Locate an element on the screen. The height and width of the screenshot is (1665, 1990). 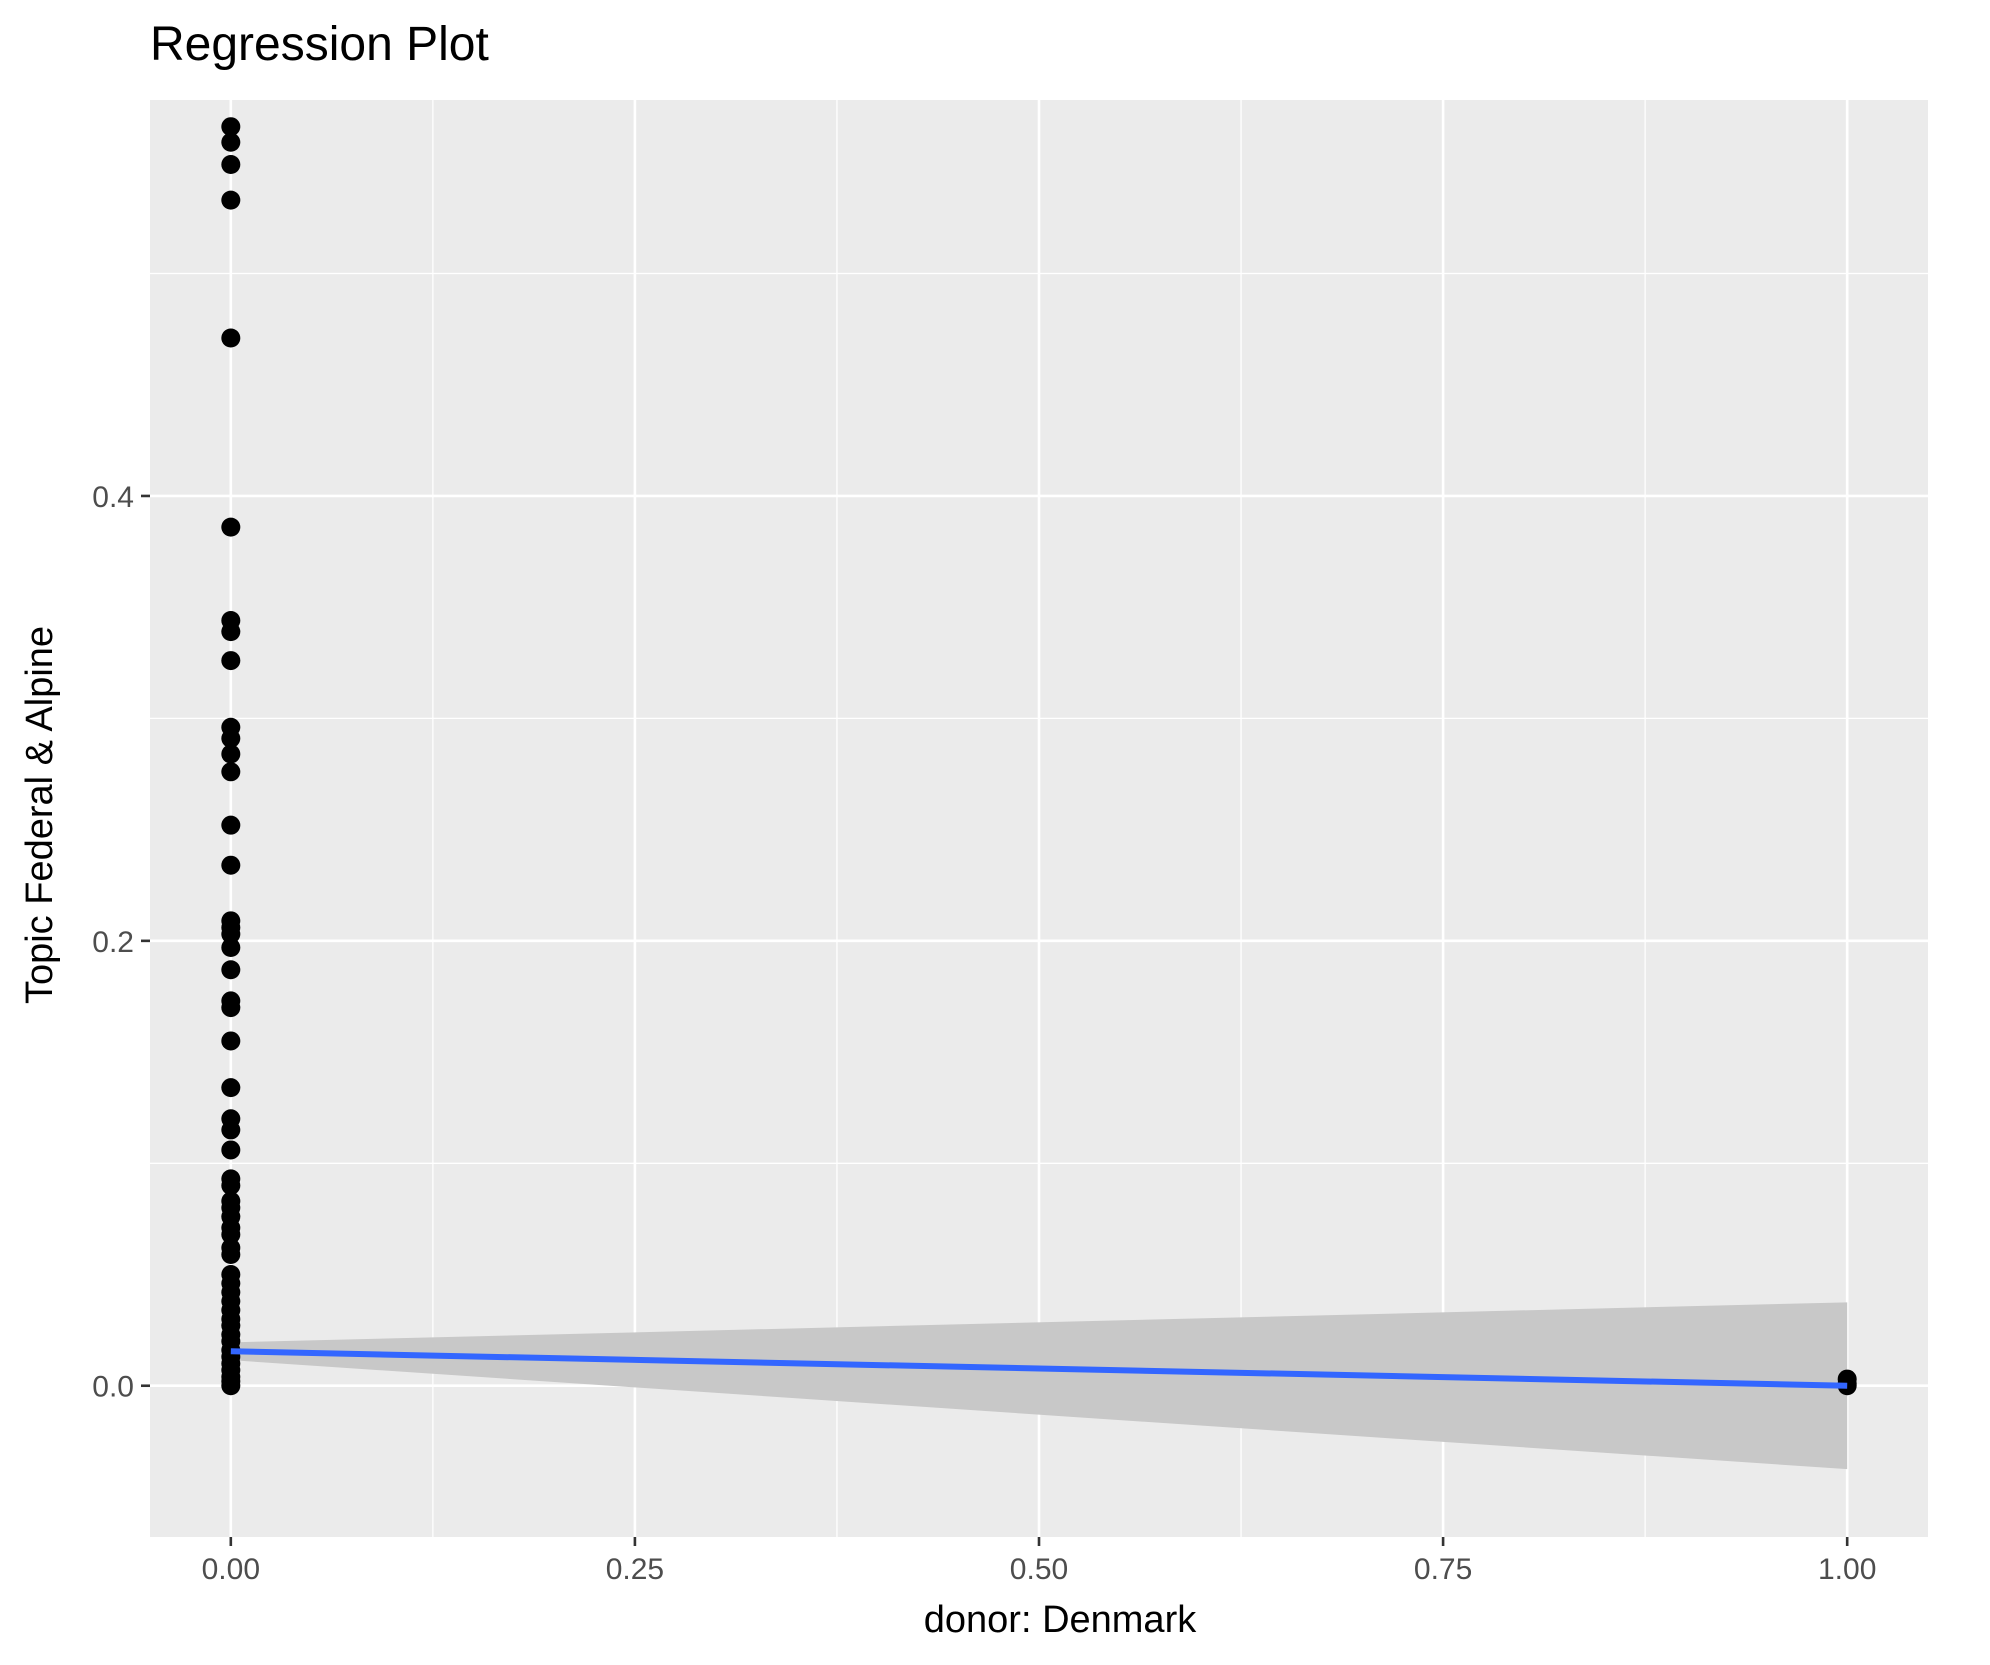
x-axis-ticks: 0.00 0.25 0.50 0.75 1.00 is located at coordinates (1039, 1561).